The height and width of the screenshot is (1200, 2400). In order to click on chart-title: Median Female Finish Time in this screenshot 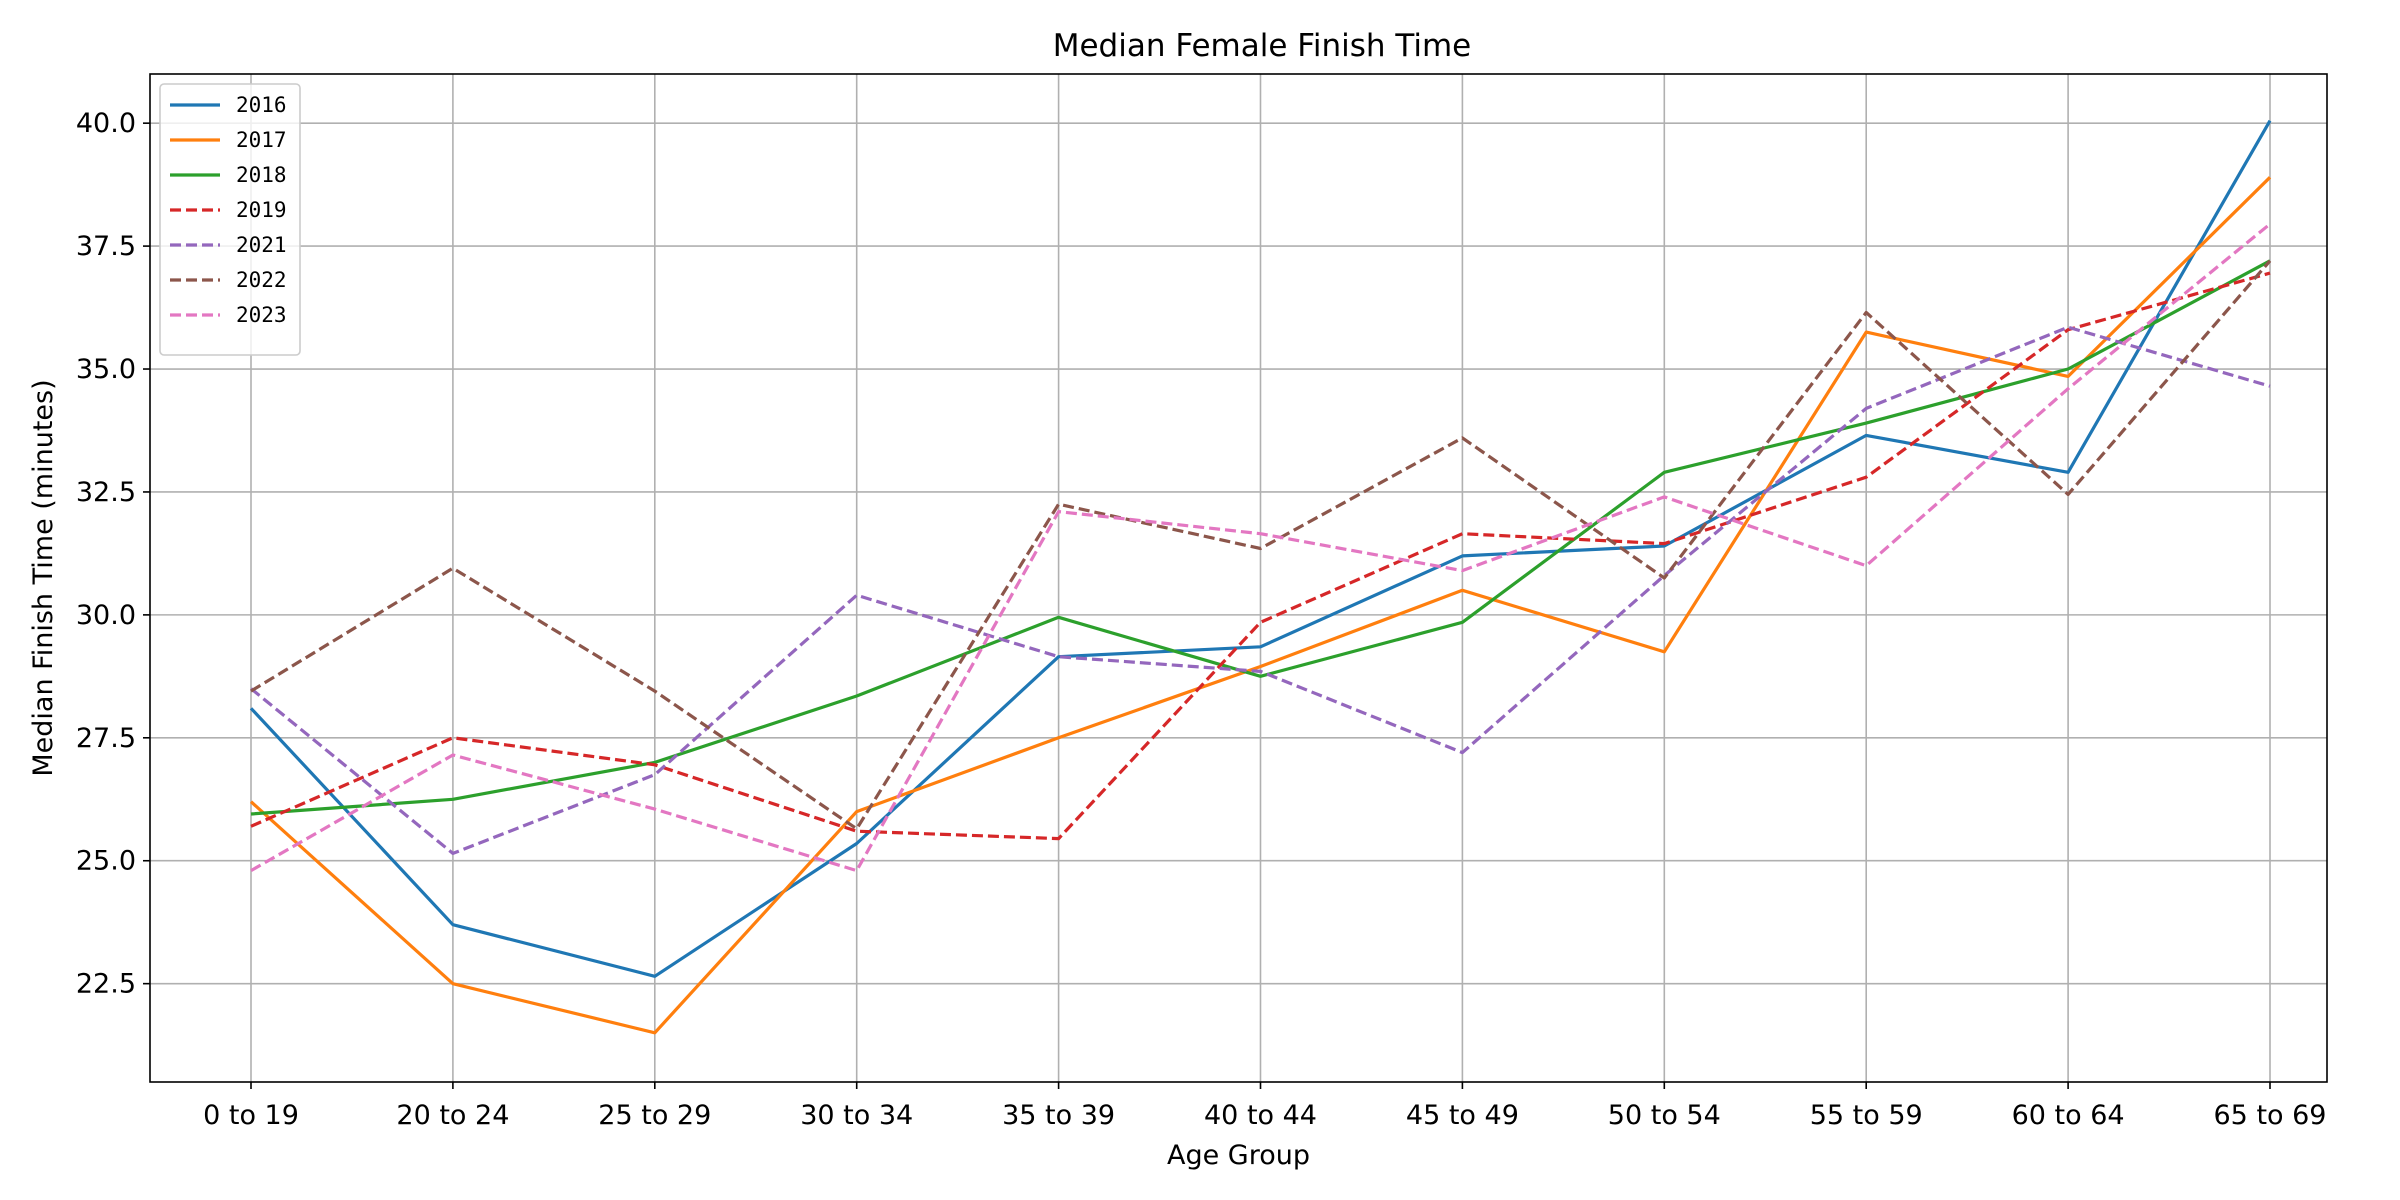, I will do `click(1262, 46)`.